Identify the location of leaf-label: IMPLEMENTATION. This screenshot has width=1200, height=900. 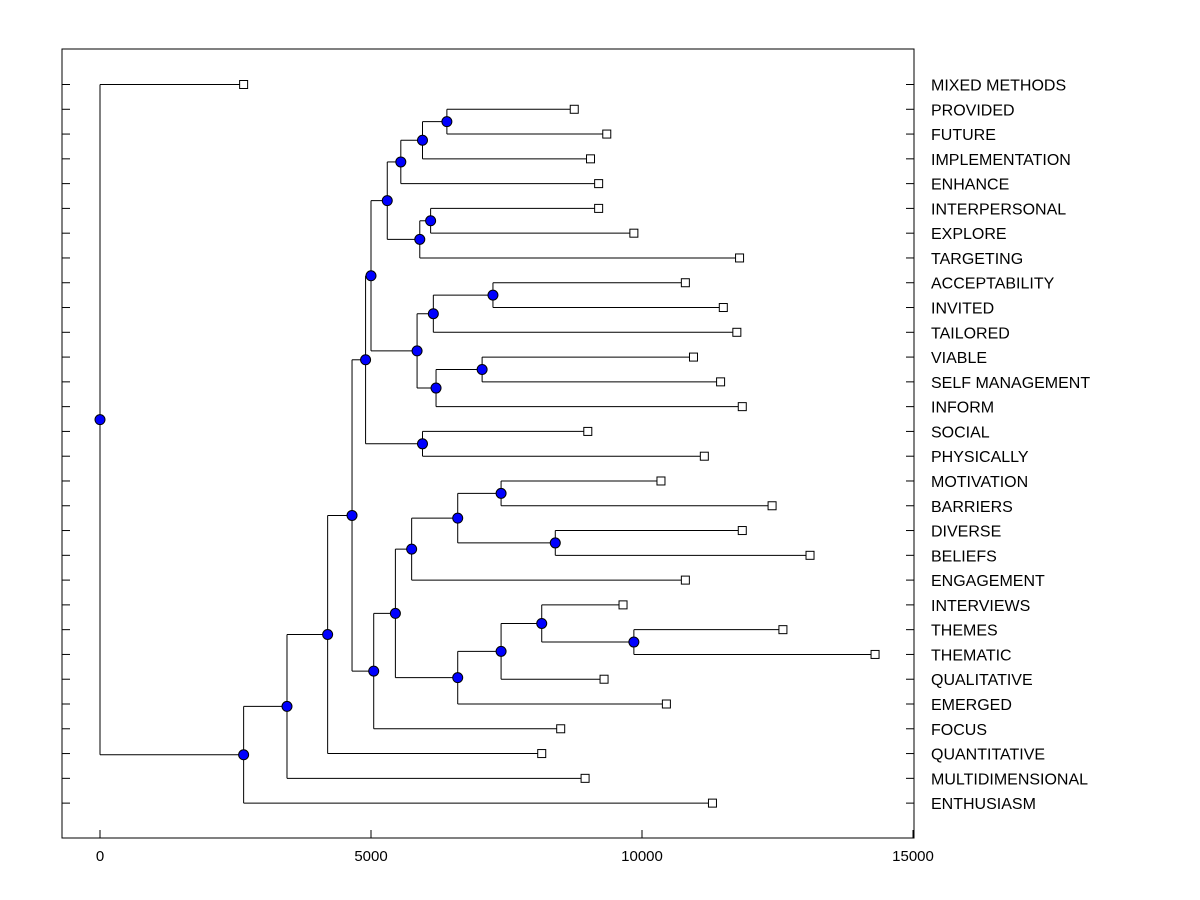
(1001, 160).